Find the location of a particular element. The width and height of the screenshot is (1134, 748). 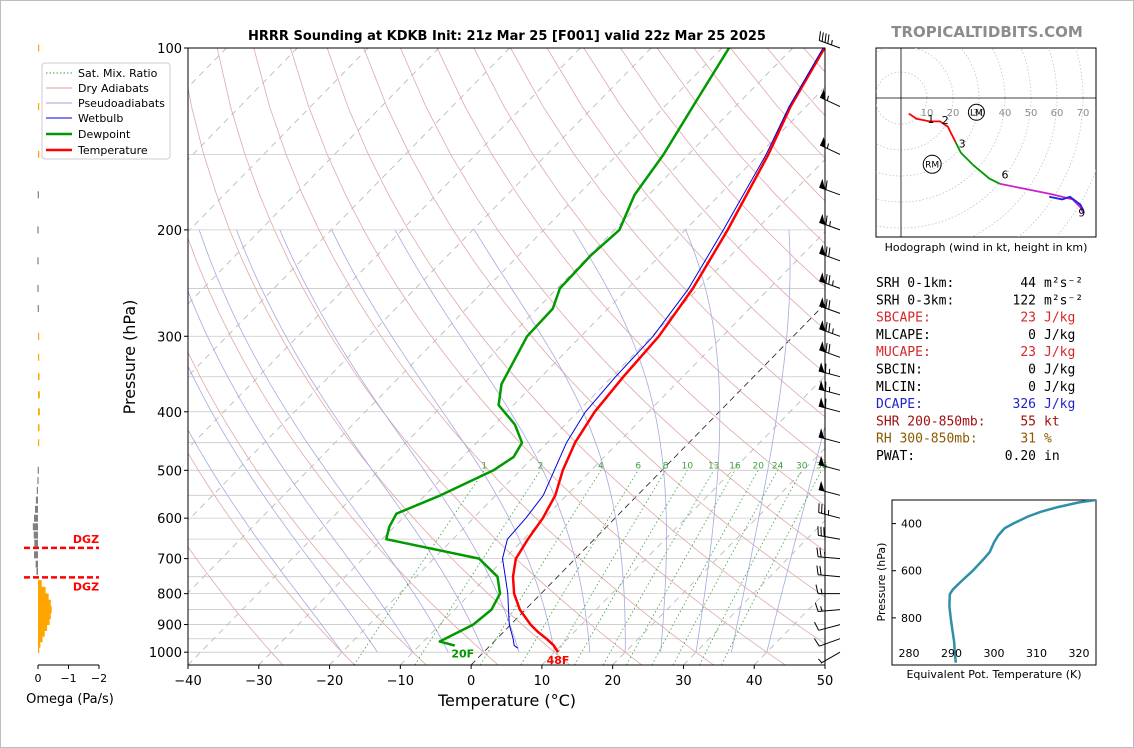

pressure-axis: 100 200 300 400 500 600 700 800 900 1000 is located at coordinates (168, 351).